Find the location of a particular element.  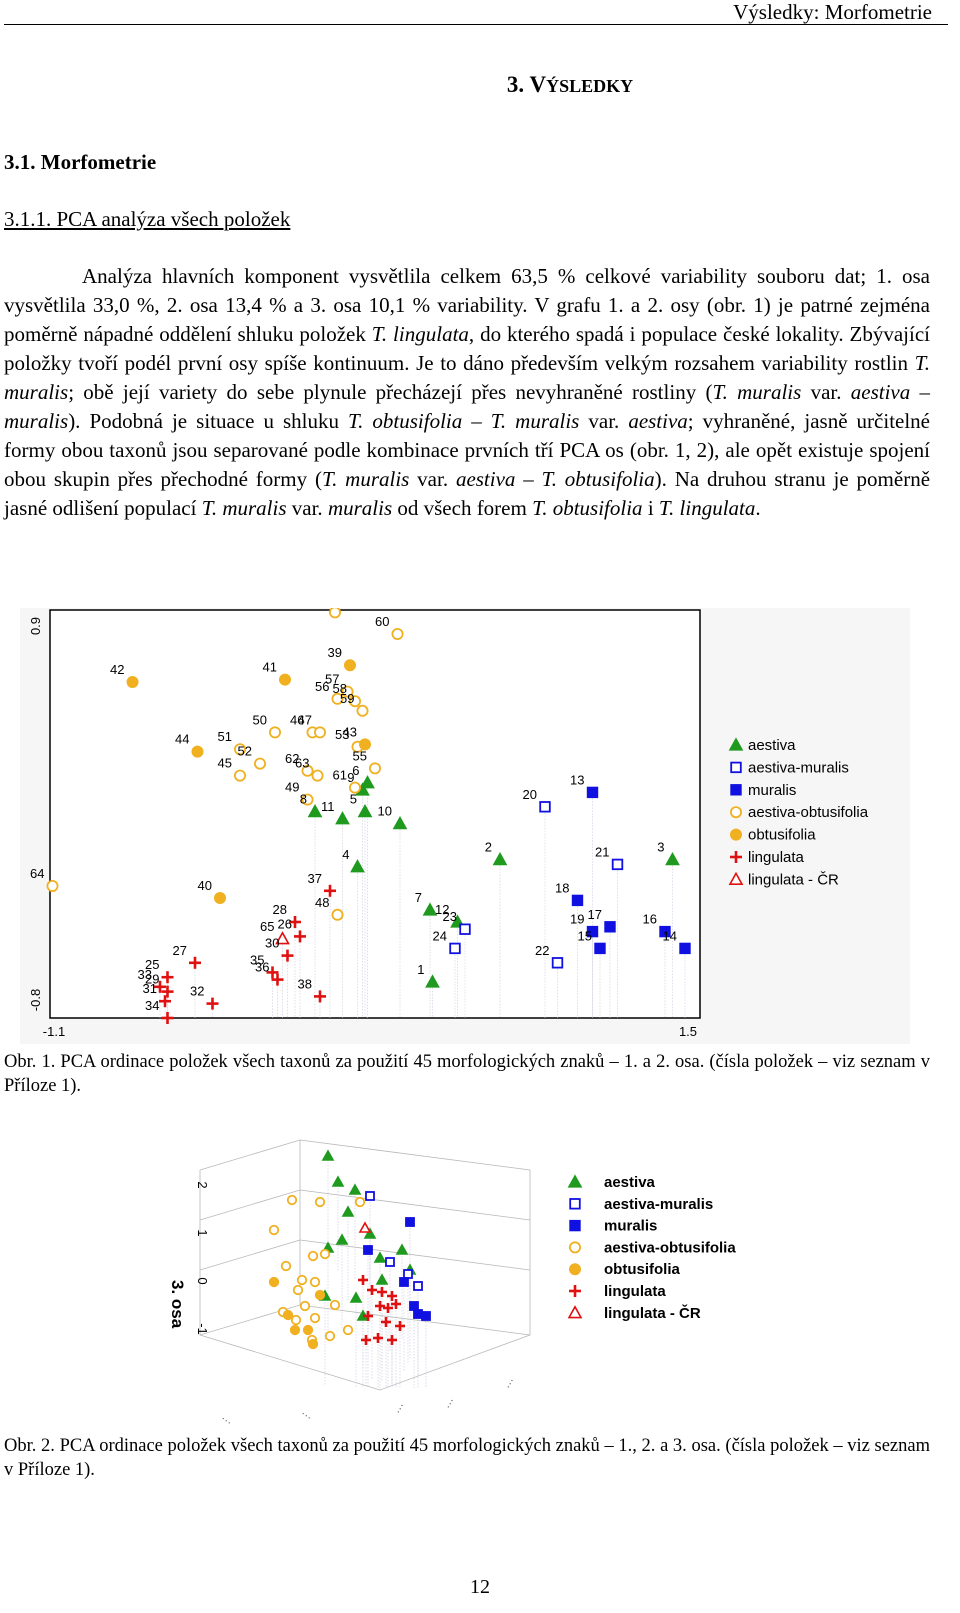

point-label: 15 is located at coordinates (585, 935).